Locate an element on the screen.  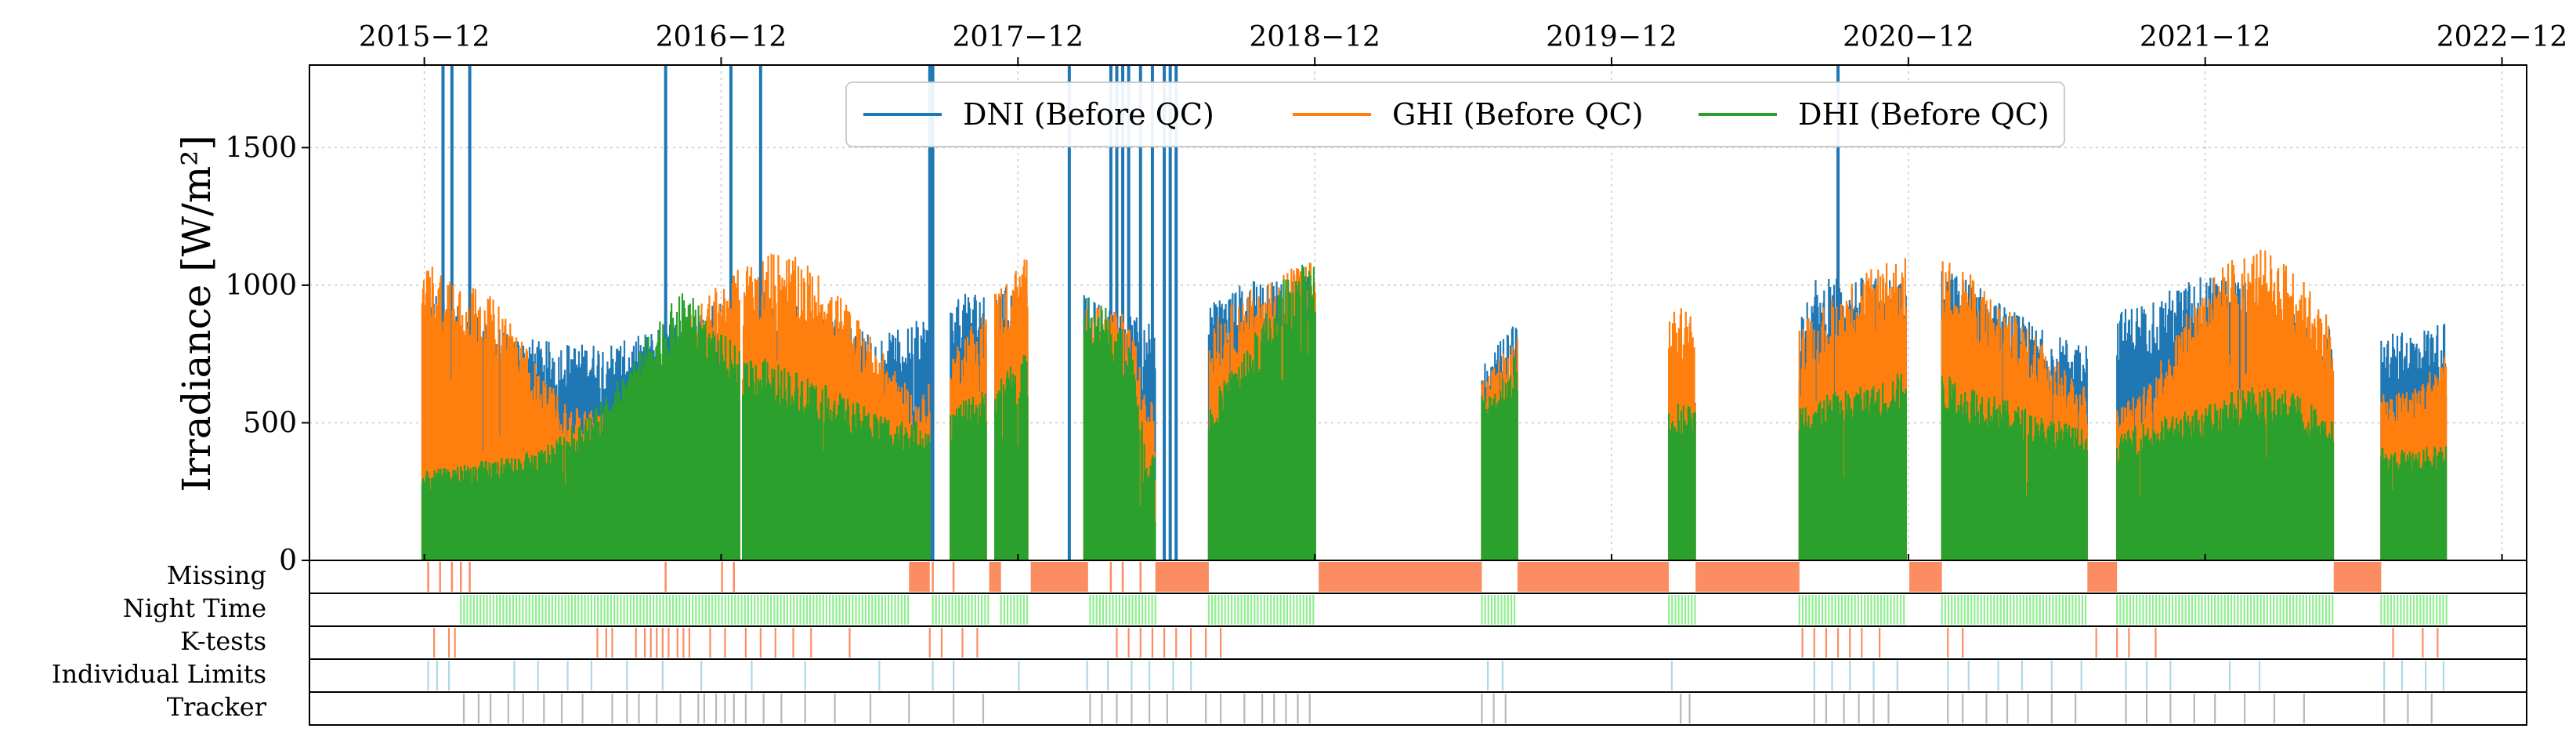
flag-row-label: Individual Limits is located at coordinates (159, 674).